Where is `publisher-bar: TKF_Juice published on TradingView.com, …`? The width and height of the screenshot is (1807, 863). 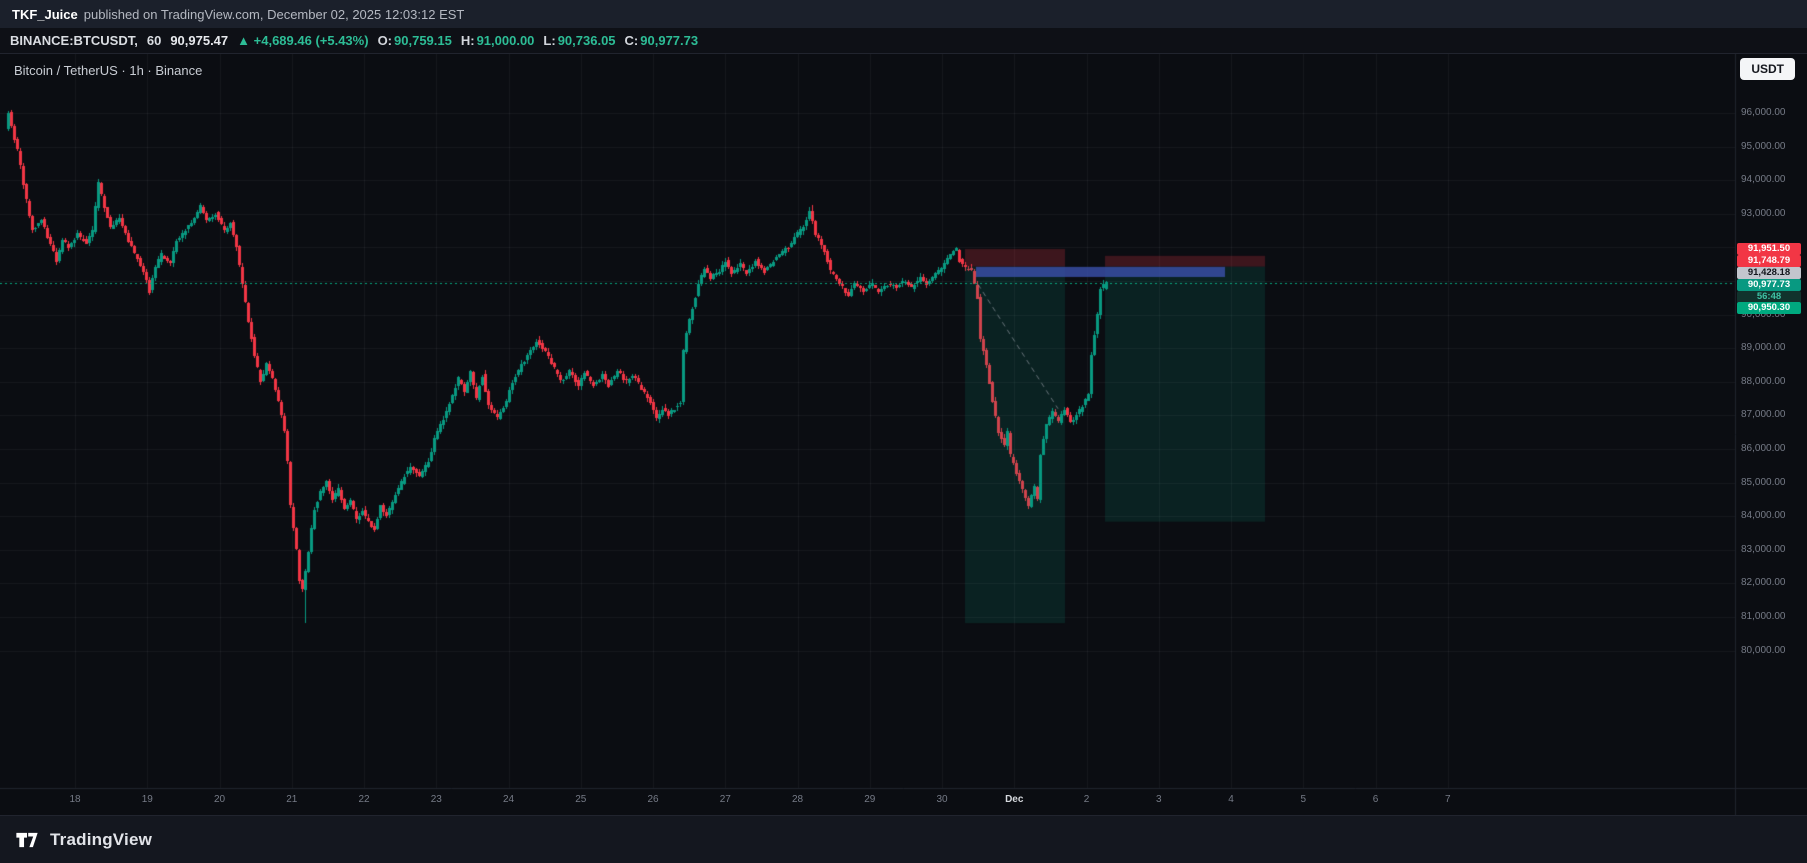
publisher-bar: TKF_Juice published on TradingView.com, … is located at coordinates (903, 14).